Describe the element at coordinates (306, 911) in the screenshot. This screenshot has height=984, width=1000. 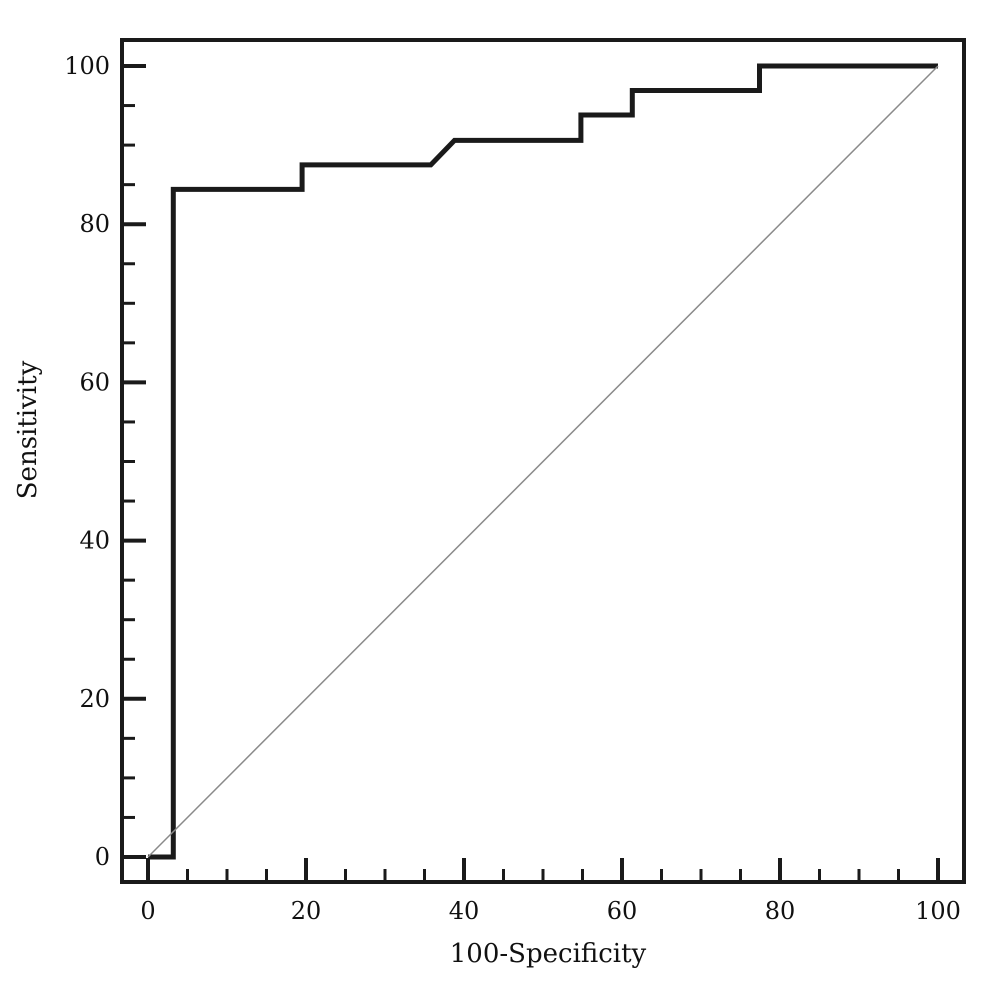
I see `x-tick-label: 20` at that location.